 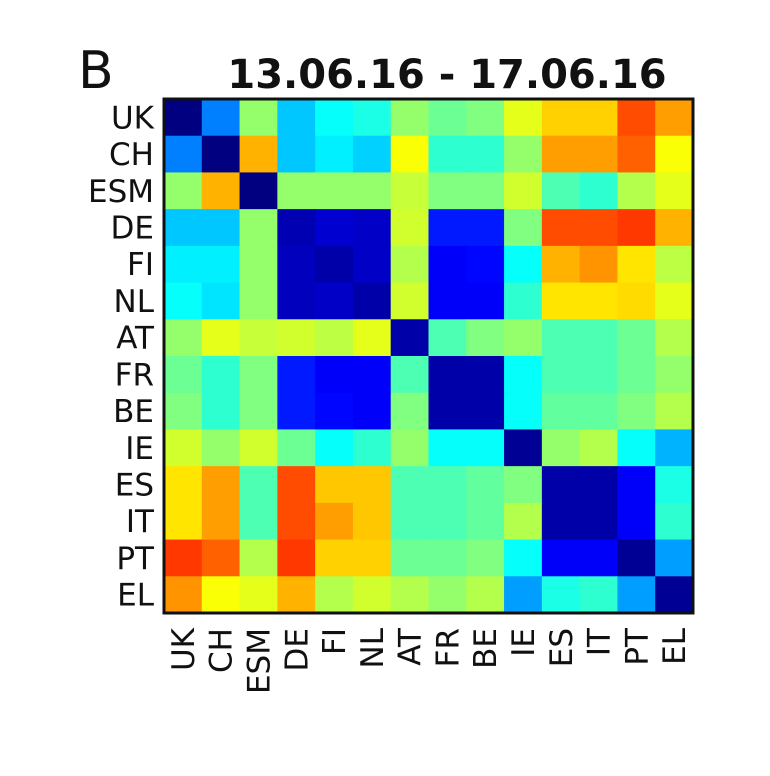 What do you see at coordinates (674, 191) in the screenshot?
I see `heatmap-cell-ESM-EL` at bounding box center [674, 191].